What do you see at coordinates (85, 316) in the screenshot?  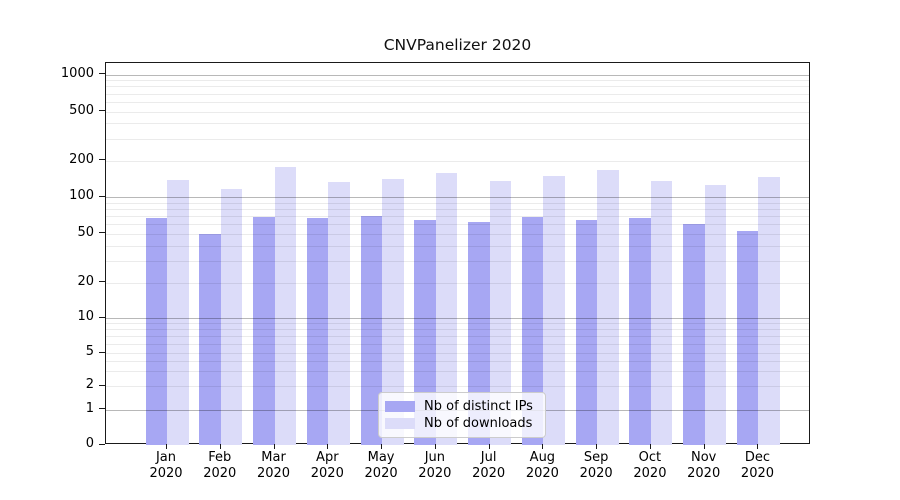 I see `y-tick-label: 10` at bounding box center [85, 316].